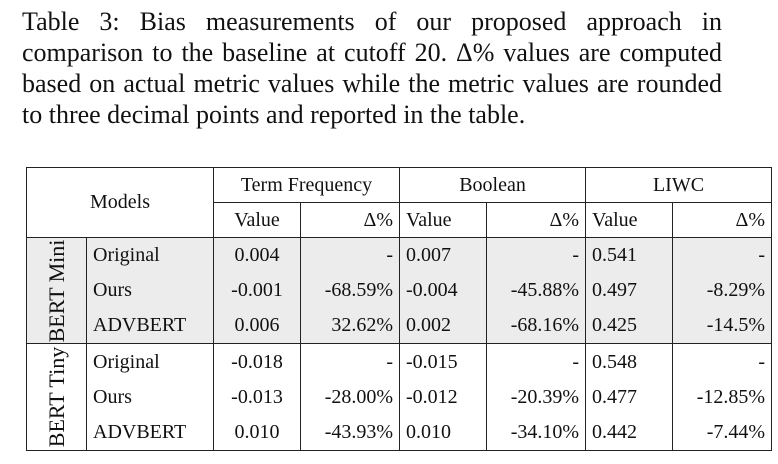 Image resolution: width=778 pixels, height=464 pixels. What do you see at coordinates (629, 291) in the screenshot?
I see `liwc-value: 0.497` at bounding box center [629, 291].